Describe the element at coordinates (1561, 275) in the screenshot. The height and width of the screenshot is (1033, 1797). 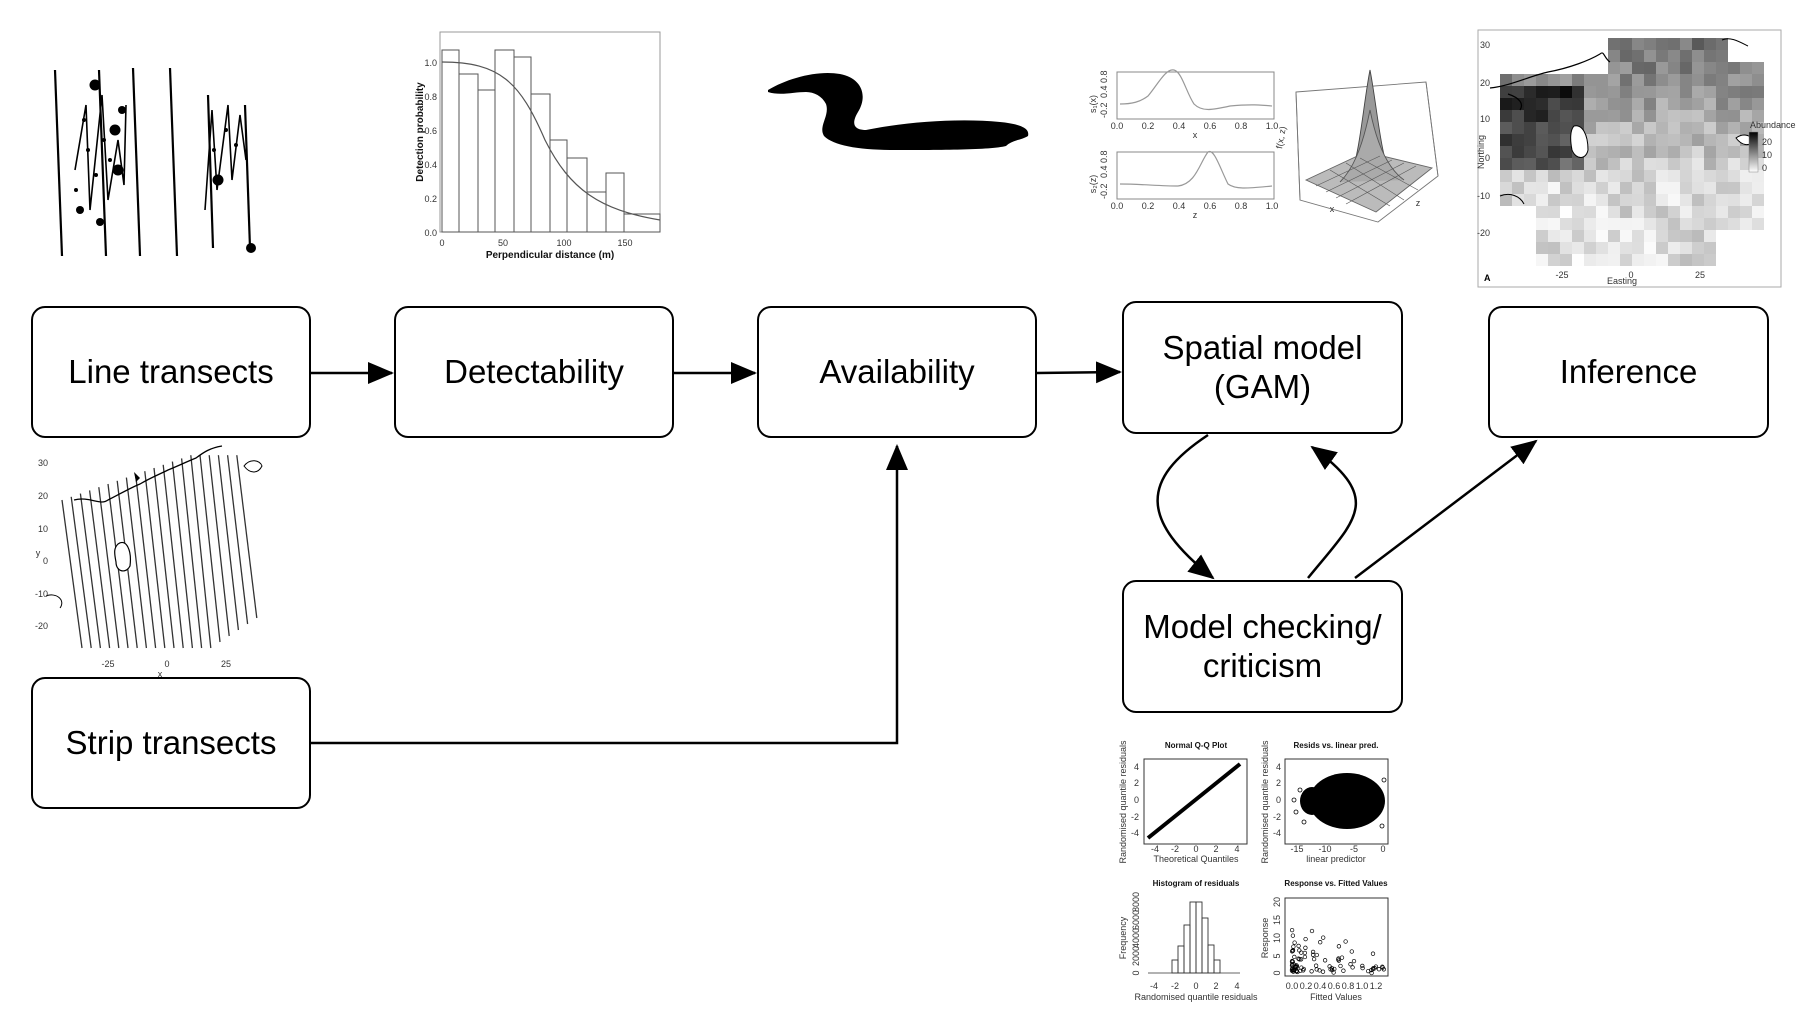
I see `abund-xtick: -25` at that location.